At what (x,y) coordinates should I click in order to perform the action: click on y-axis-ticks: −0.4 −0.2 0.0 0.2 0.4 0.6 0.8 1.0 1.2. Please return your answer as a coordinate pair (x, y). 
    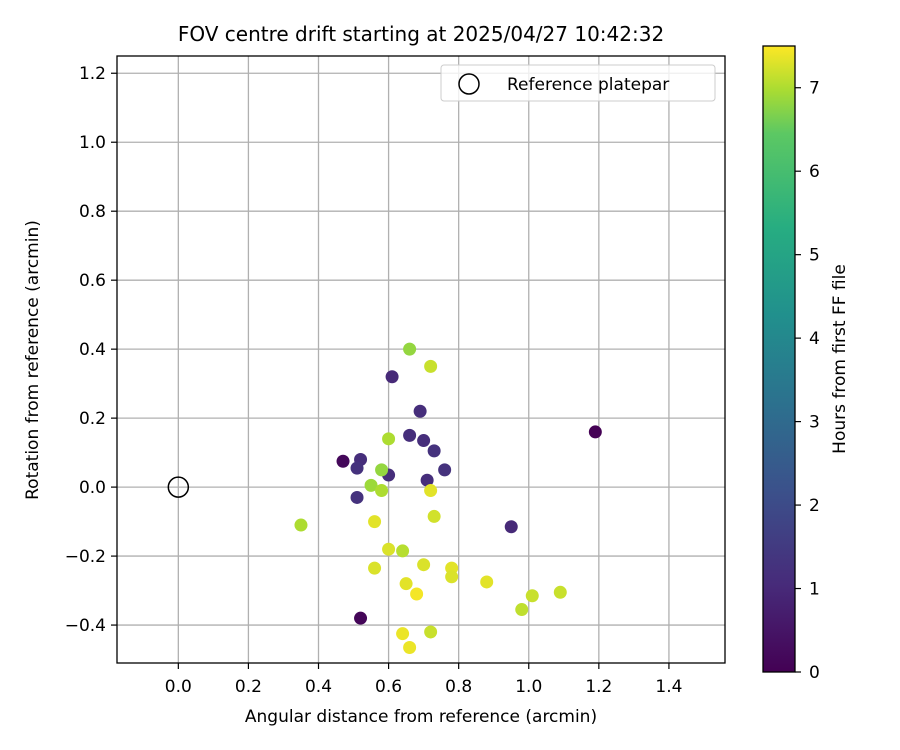
    Looking at the image, I should click on (91, 350).